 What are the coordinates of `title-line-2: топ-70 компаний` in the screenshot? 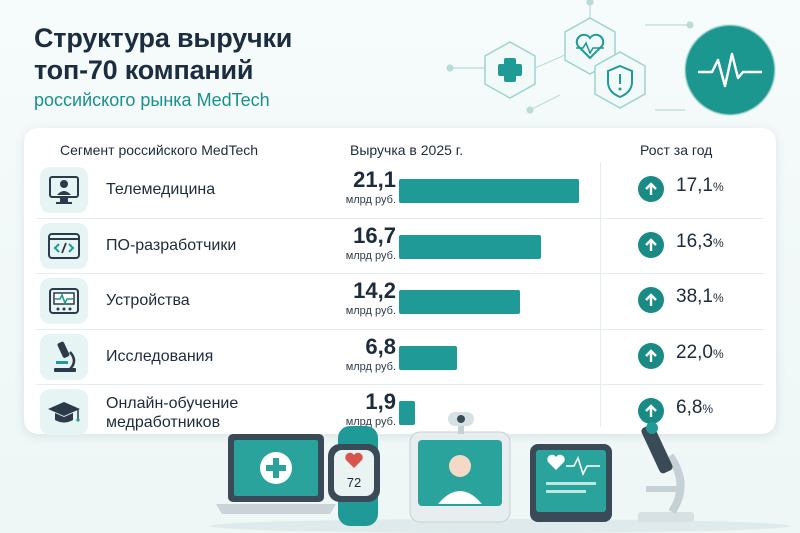 It's located at (144, 70).